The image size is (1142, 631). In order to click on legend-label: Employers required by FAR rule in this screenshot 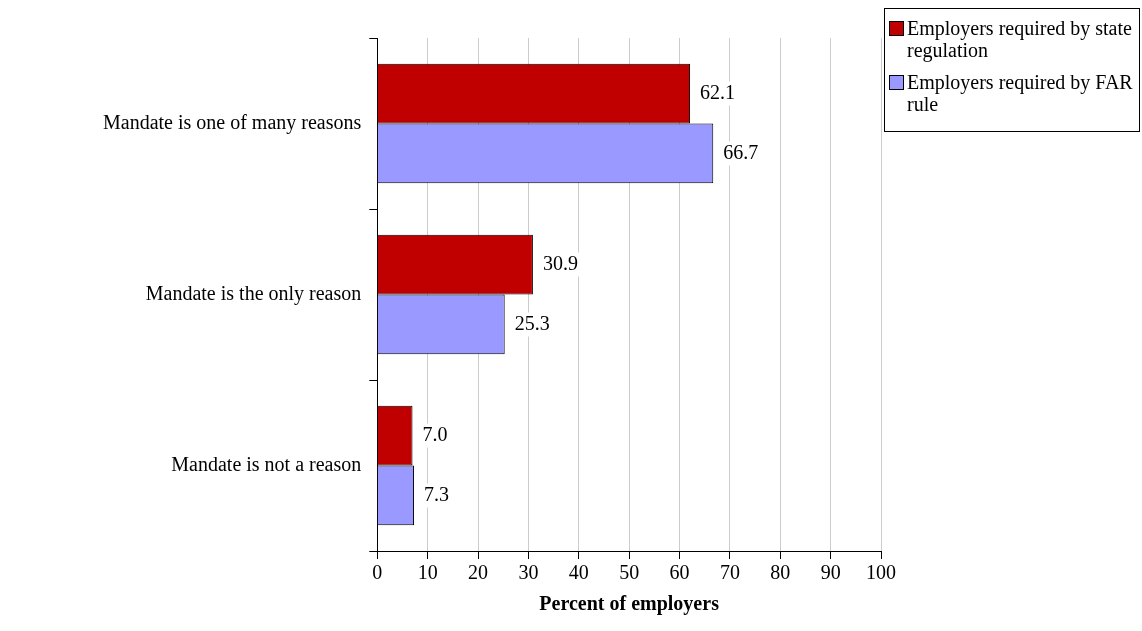, I will do `click(1020, 93)`.